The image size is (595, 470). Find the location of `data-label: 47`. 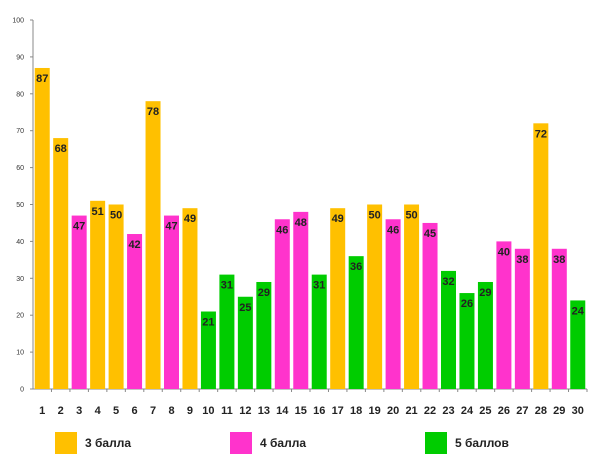

data-label: 47 is located at coordinates (171, 227).